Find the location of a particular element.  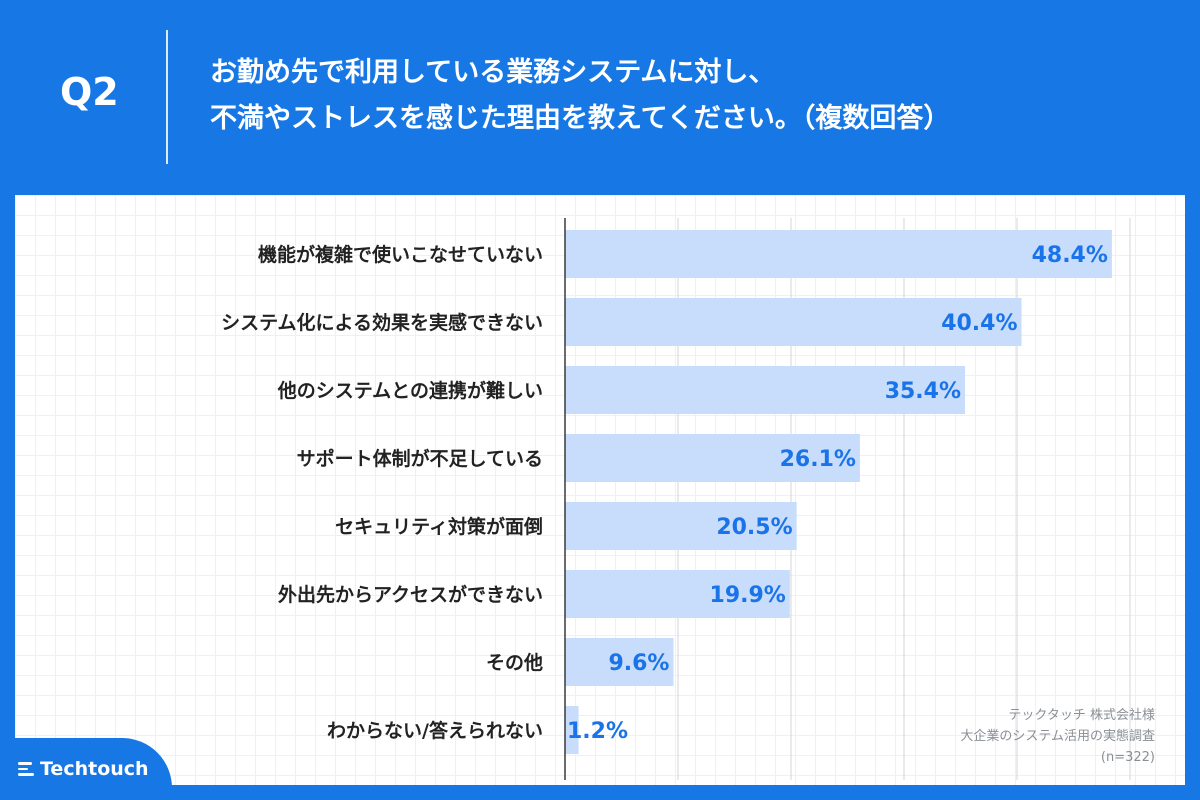

value-label: 1.2% is located at coordinates (597, 731).